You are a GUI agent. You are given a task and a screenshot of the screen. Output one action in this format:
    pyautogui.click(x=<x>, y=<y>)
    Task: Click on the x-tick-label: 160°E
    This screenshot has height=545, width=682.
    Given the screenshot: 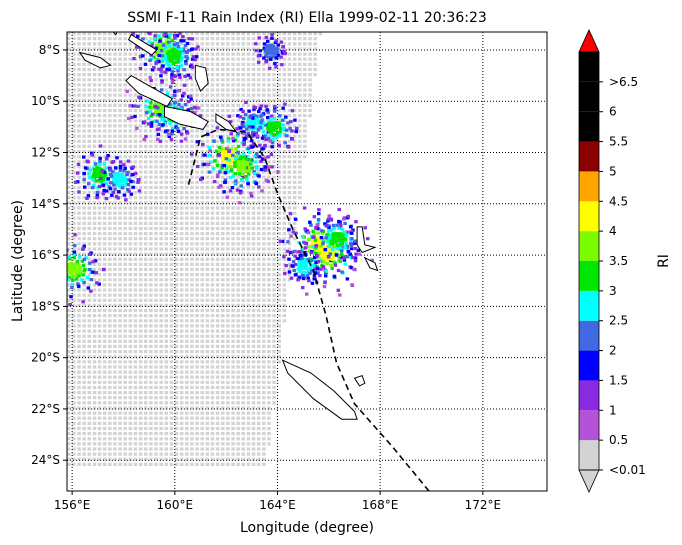 What is the action you would take?
    pyautogui.click(x=175, y=505)
    